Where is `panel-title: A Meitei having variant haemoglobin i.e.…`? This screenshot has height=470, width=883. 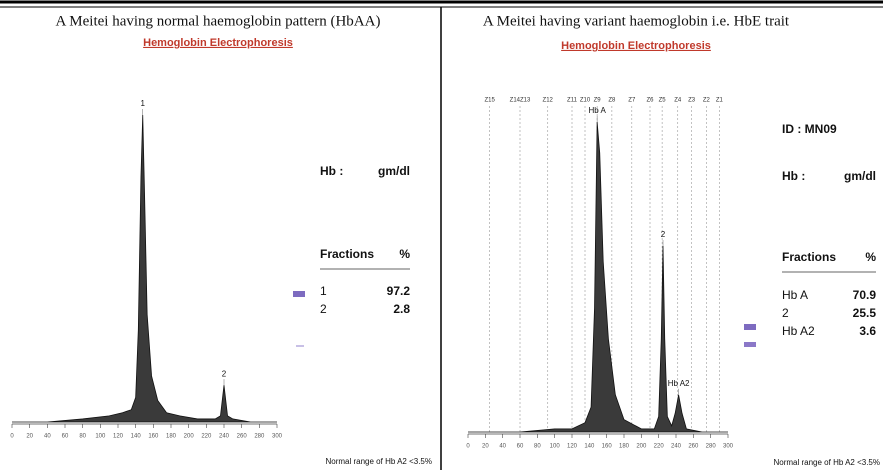
panel-title: A Meitei having variant haemoglobin i.e.… is located at coordinates (636, 21).